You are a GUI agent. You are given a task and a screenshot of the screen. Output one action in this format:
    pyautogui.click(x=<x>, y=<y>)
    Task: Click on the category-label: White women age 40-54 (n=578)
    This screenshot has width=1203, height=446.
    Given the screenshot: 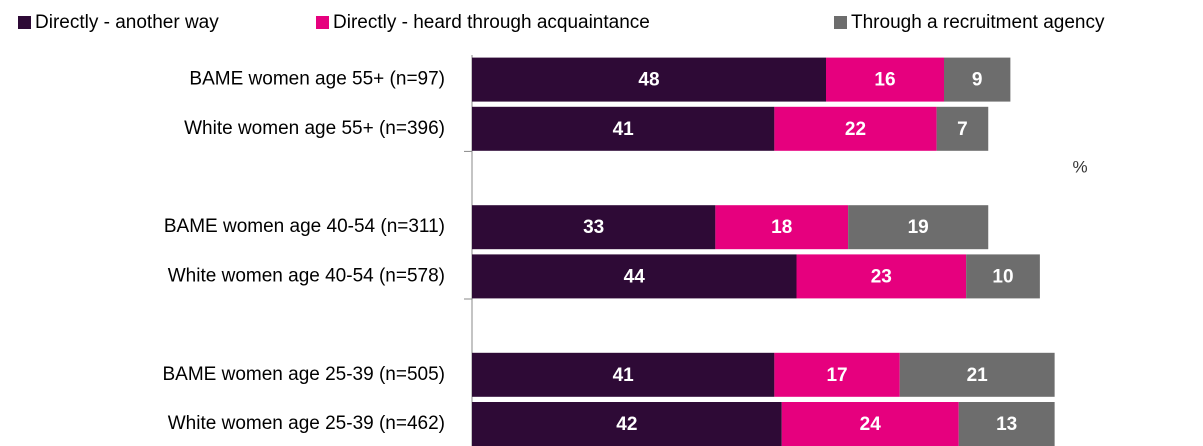 What is the action you would take?
    pyautogui.click(x=306, y=275)
    